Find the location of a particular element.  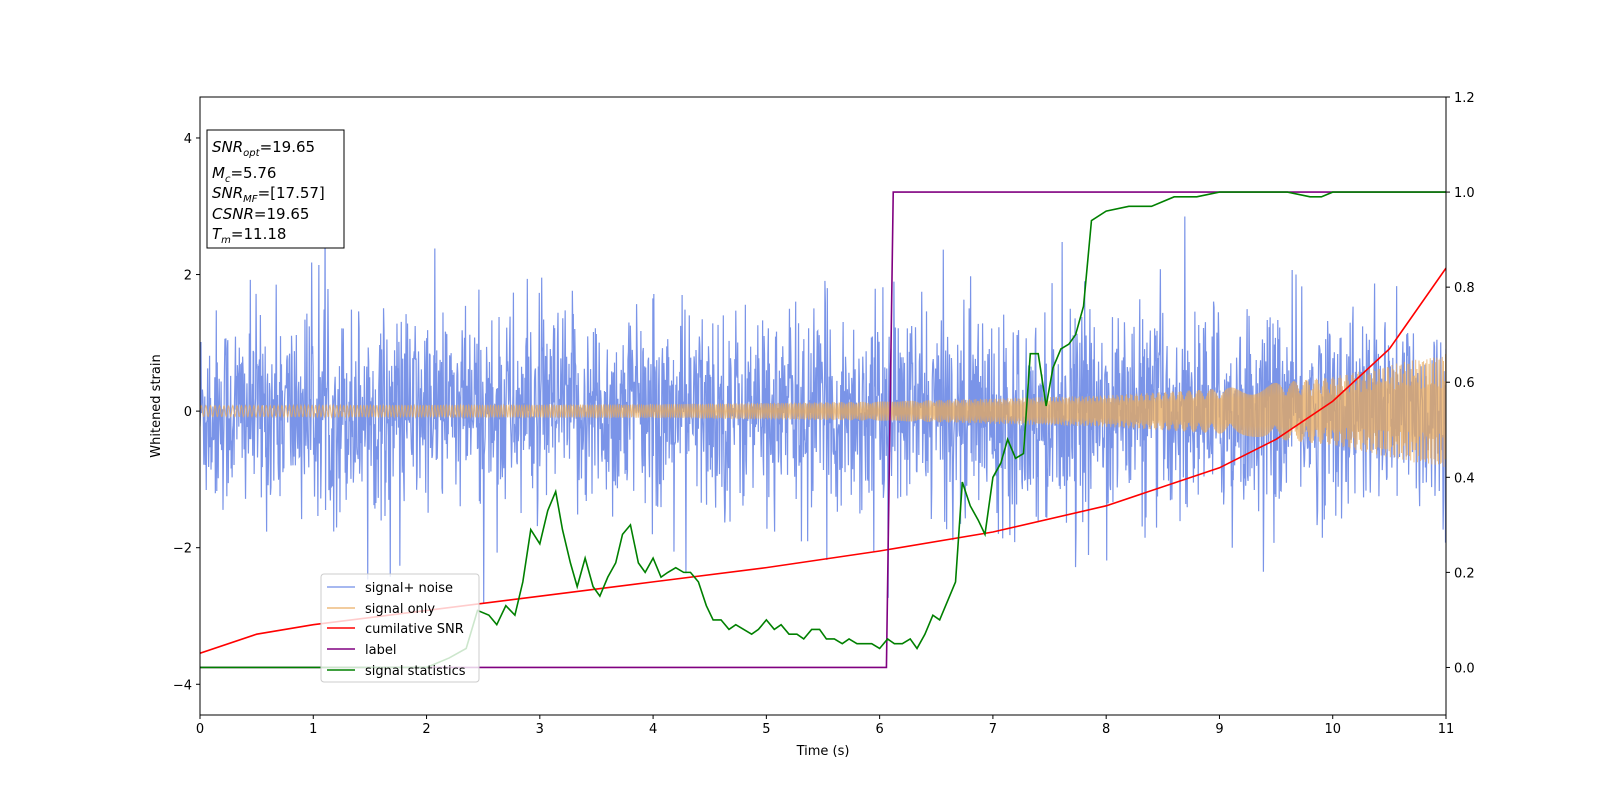

legend-label-signal-only: signal only is located at coordinates (400, 609).